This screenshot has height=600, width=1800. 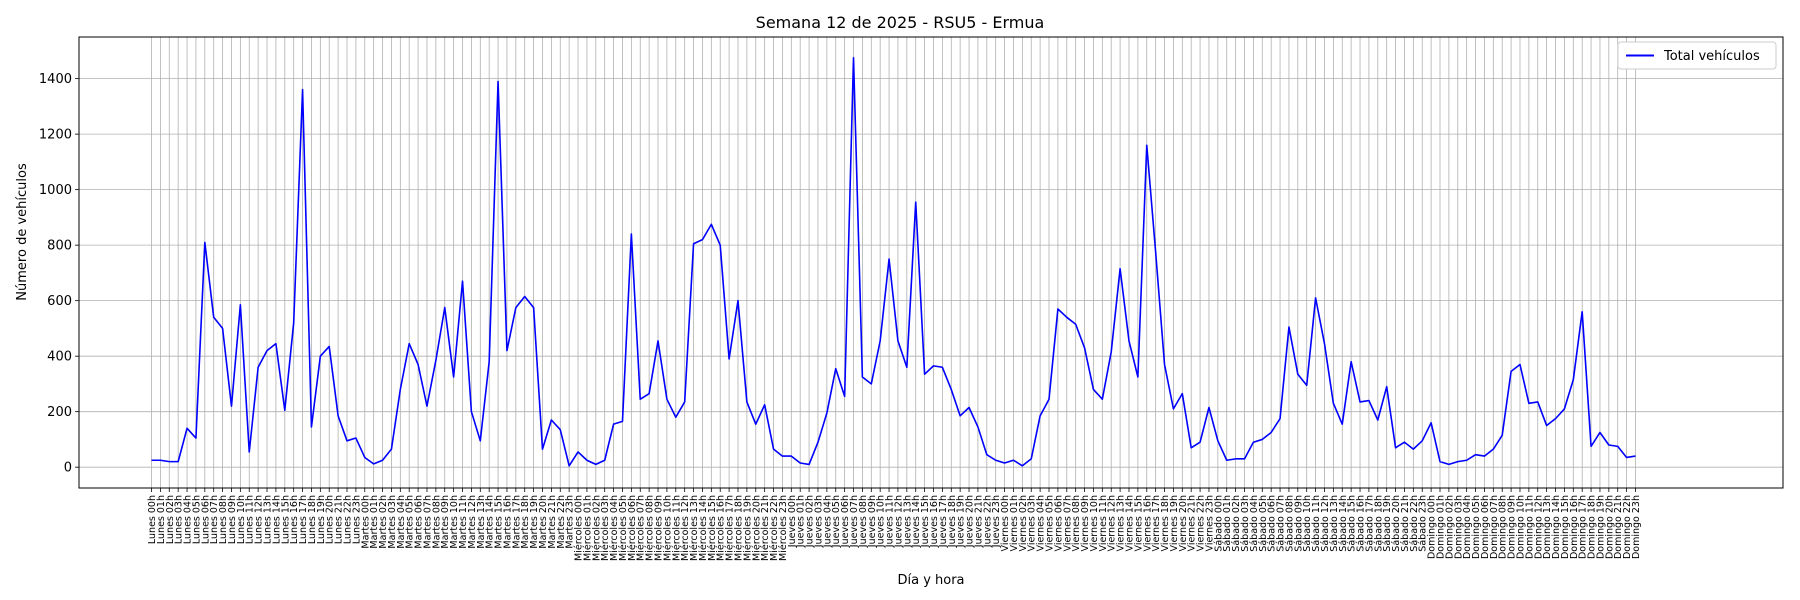 I want to click on x-tick-label: Miércoles 06h, so click(x=632, y=528).